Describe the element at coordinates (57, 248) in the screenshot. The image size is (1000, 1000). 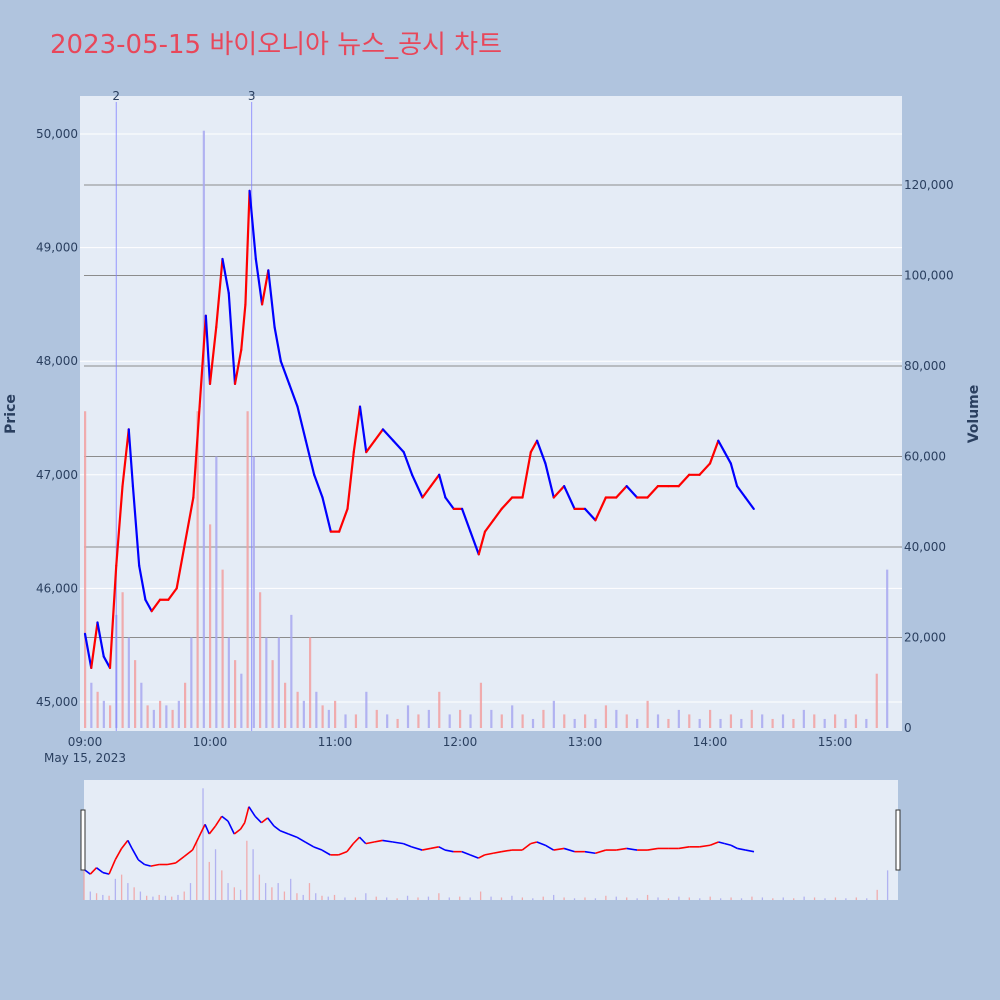
I see `price-tick-label: 49,000` at that location.